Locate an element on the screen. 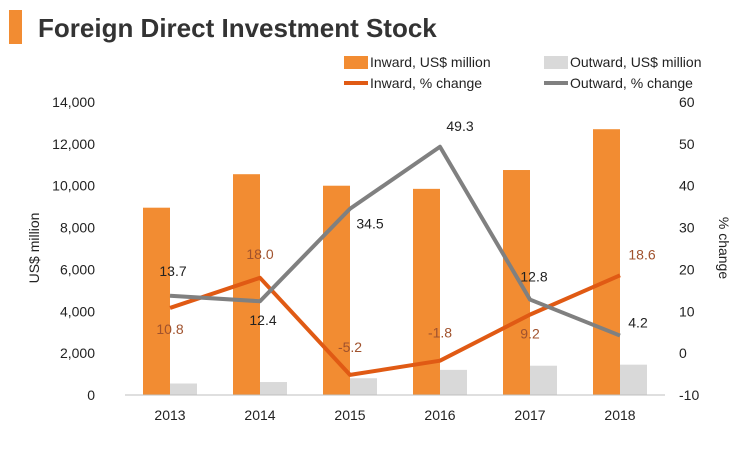 The height and width of the screenshot is (452, 752). y2-axis-ticks: -10 0 10 20 30 40 50 60 is located at coordinates (689, 248).